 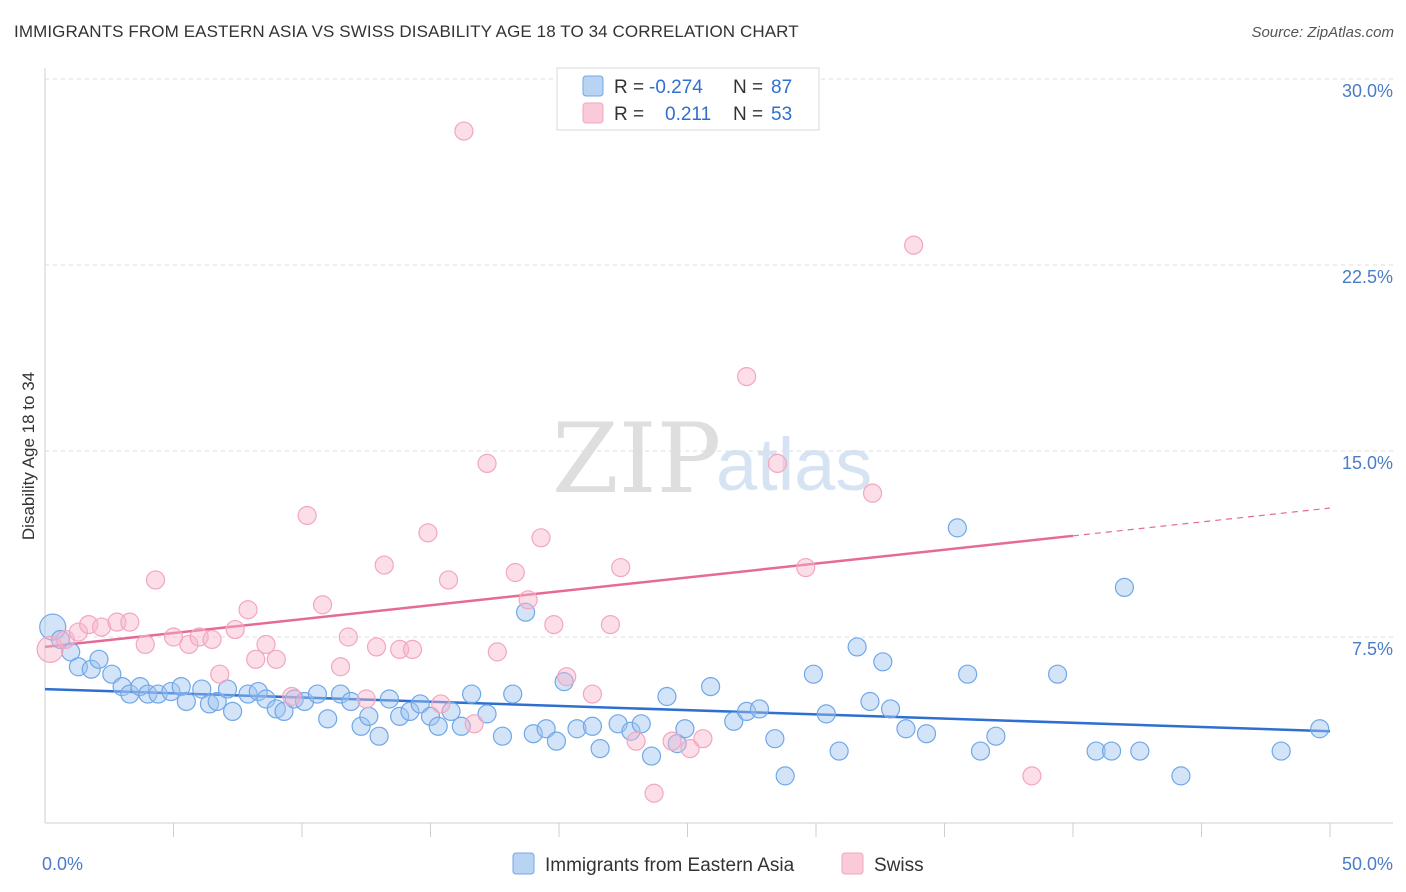 I want to click on bottom-legend-swatch-immigrants, so click(x=523, y=863).